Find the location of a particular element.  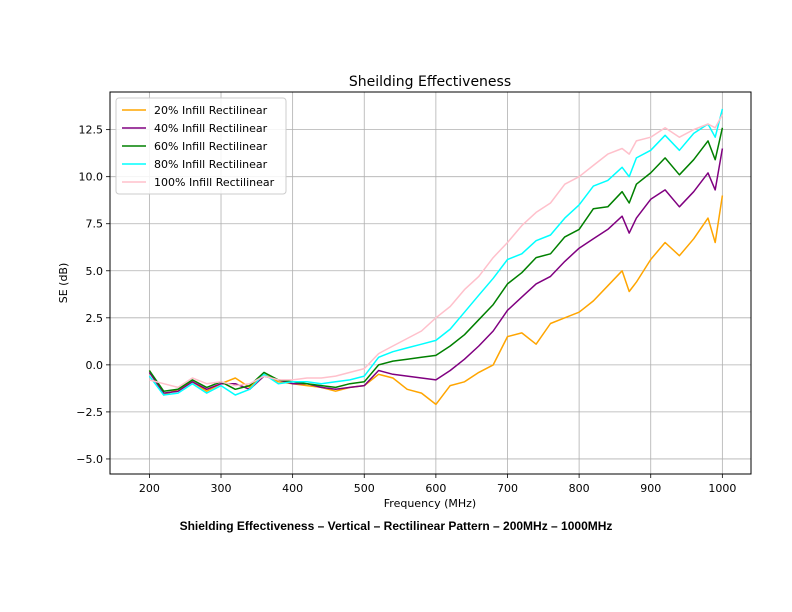

x-tick-label: 800 is located at coordinates (579, 488).